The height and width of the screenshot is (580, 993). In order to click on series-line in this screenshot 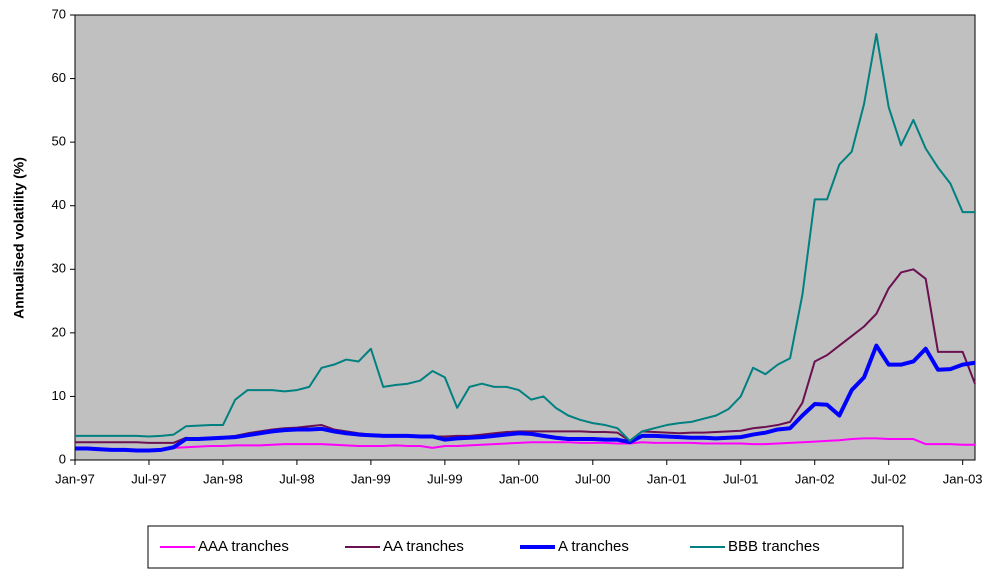, I will do `click(525, 444)`.